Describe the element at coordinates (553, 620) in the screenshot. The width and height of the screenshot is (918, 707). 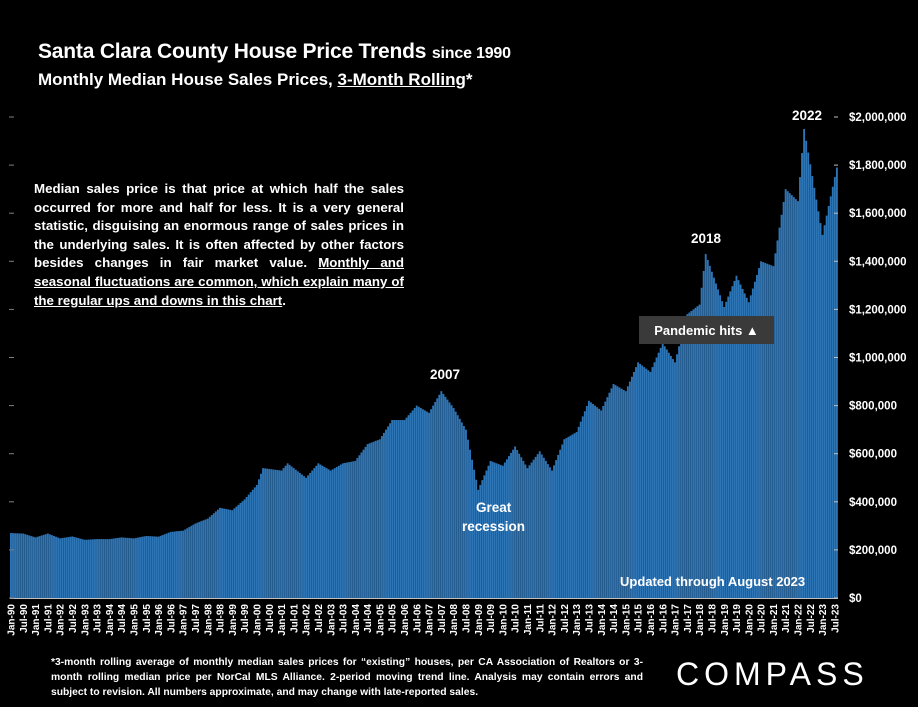
I see `x-tick-label: Jan-12` at that location.